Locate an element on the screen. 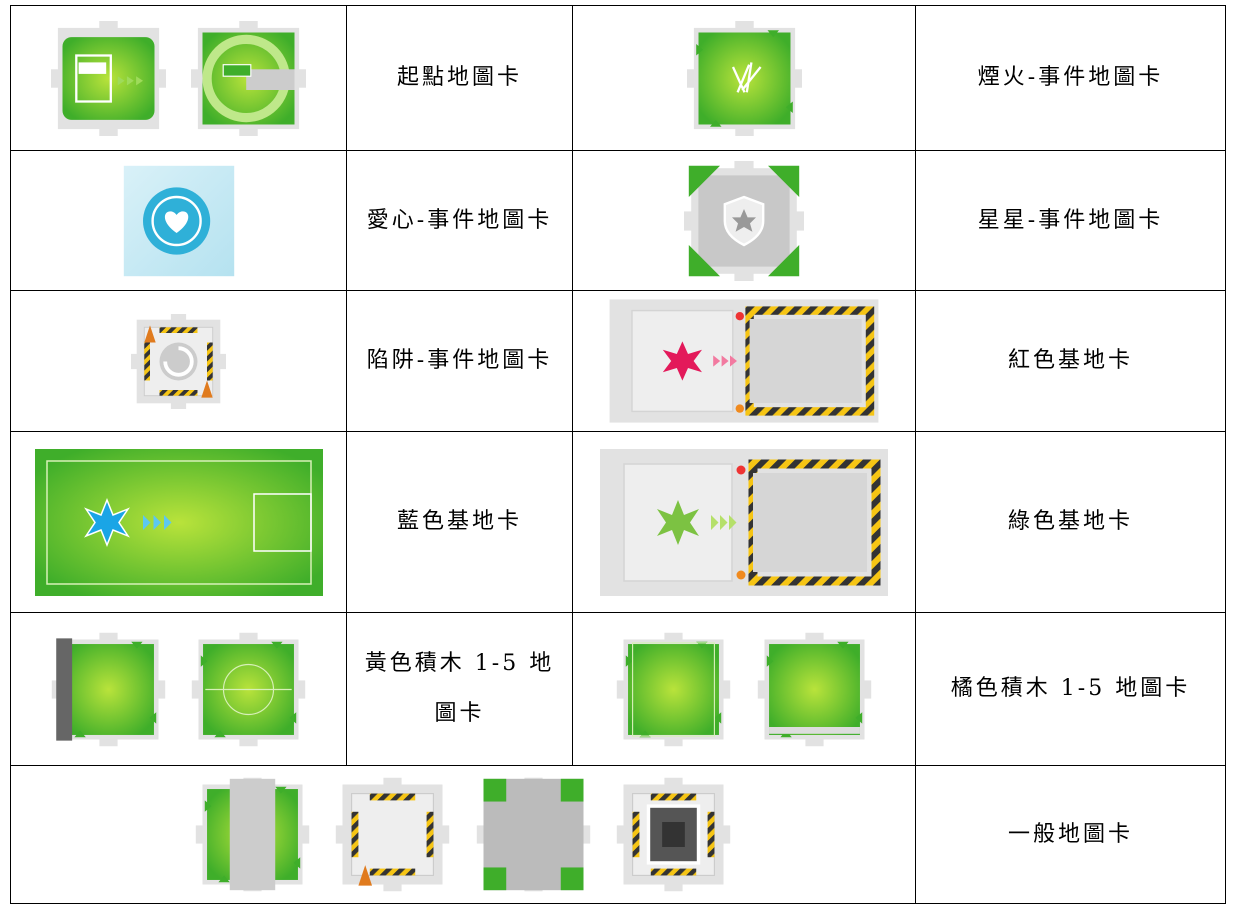 The image size is (1235, 905). card-label: 橘色積木 1-5 地圖卡 is located at coordinates (1070, 689).